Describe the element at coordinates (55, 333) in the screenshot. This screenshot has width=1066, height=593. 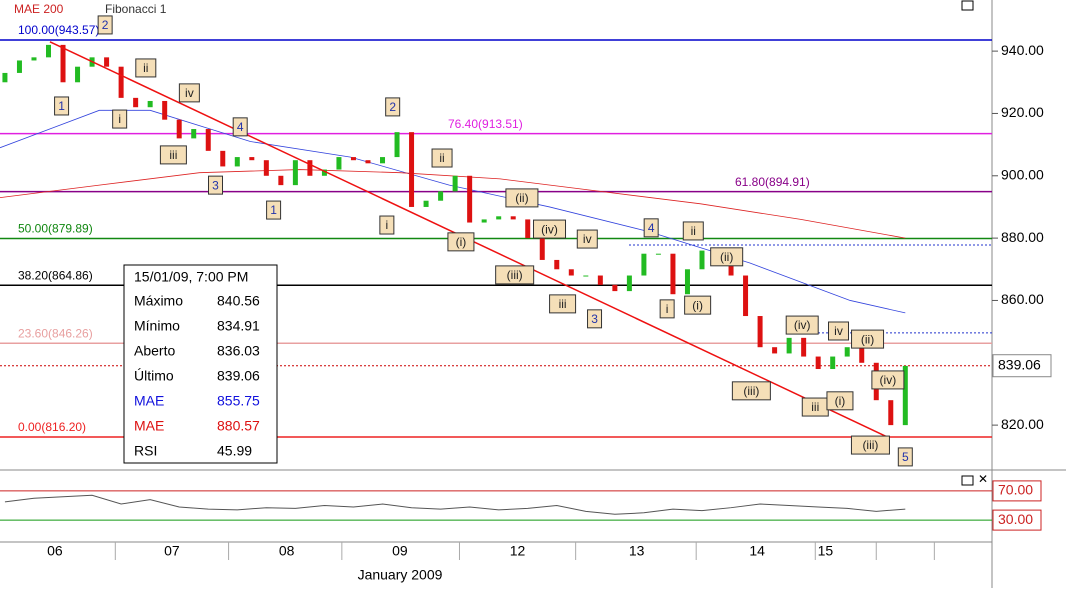
I see `fib-label: 23.60(846.26)` at that location.